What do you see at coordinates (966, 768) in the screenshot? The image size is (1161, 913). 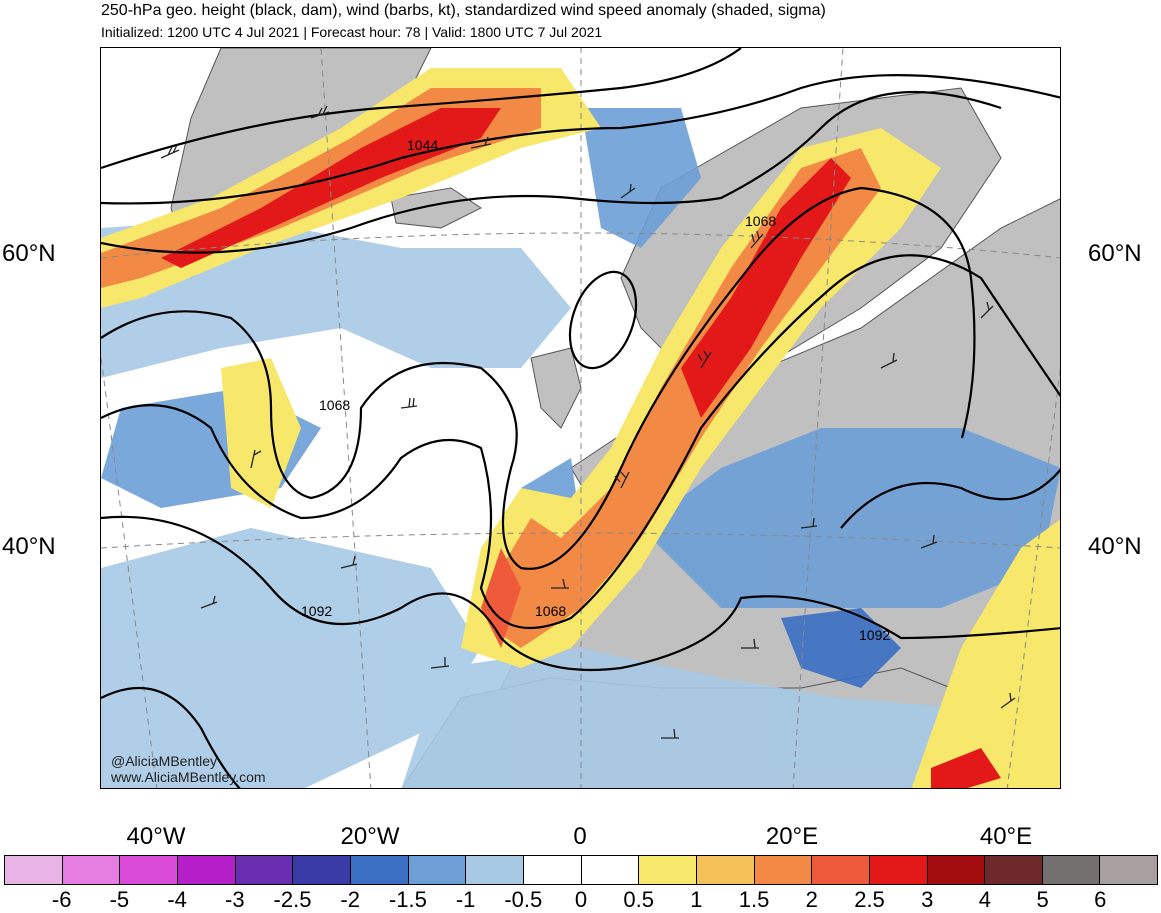 I see `jet-east-red` at bounding box center [966, 768].